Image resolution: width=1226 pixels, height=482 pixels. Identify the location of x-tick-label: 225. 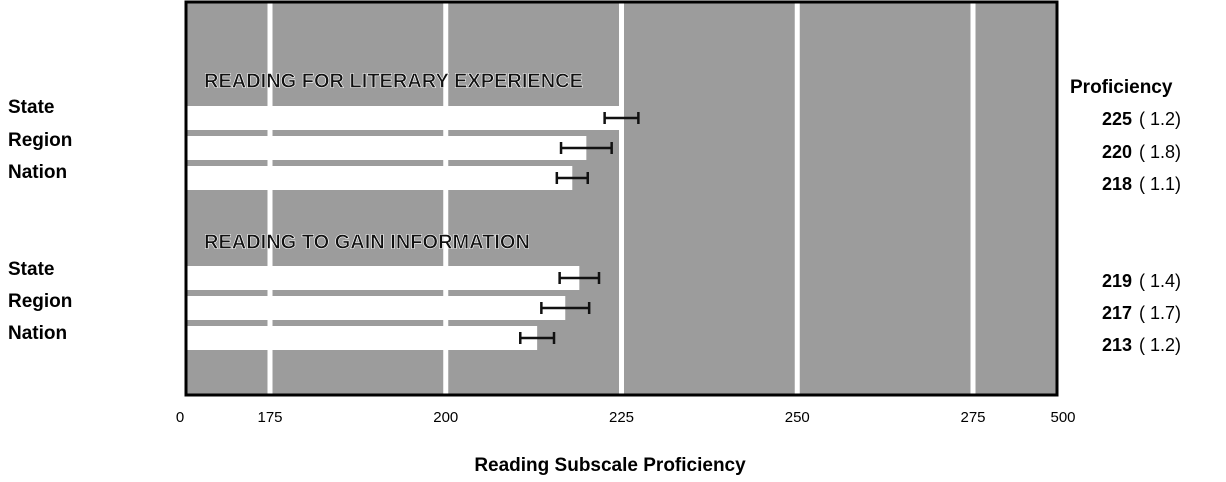
(621, 417).